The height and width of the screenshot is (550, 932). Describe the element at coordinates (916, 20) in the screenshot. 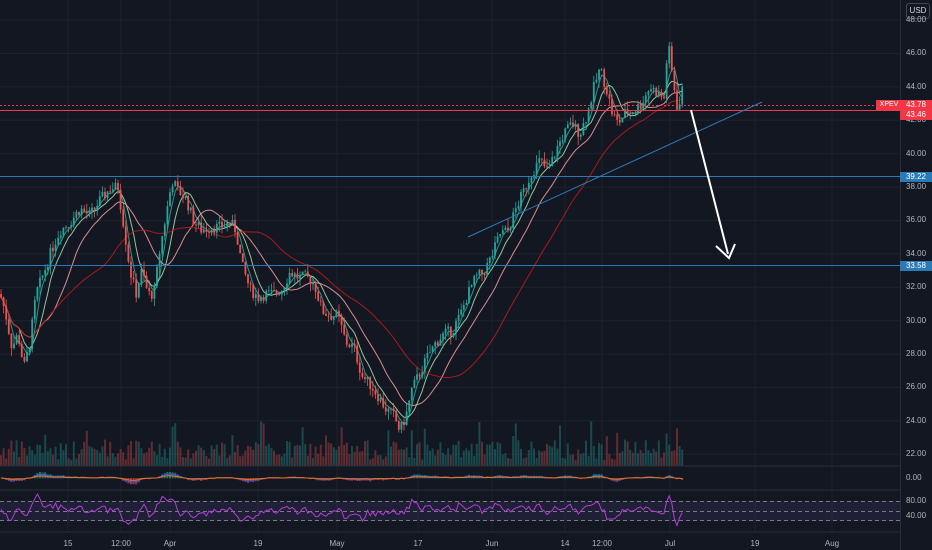

I see `price-tick: 48.00` at that location.